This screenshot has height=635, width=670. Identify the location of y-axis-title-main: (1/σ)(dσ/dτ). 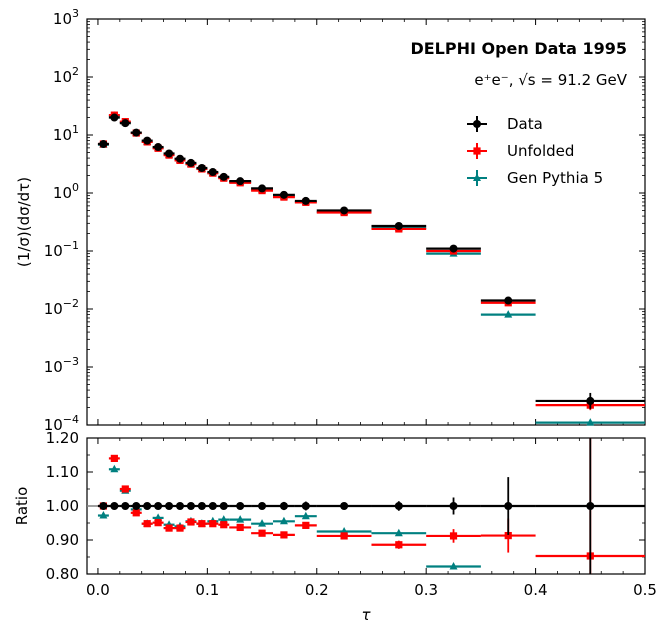
(24, 222).